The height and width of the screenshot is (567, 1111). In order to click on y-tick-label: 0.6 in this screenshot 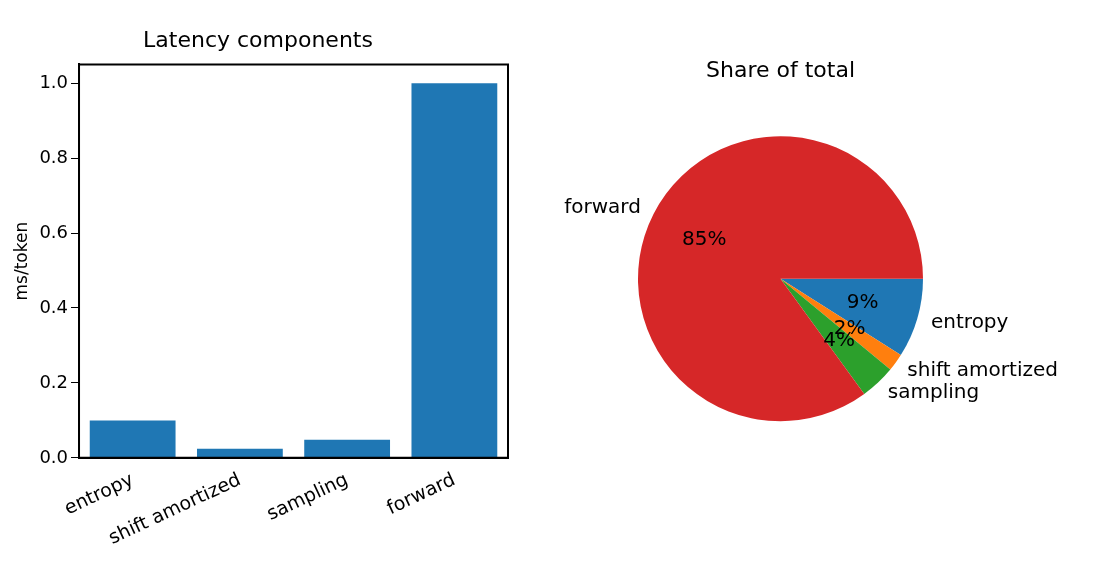, I will do `click(54, 231)`.